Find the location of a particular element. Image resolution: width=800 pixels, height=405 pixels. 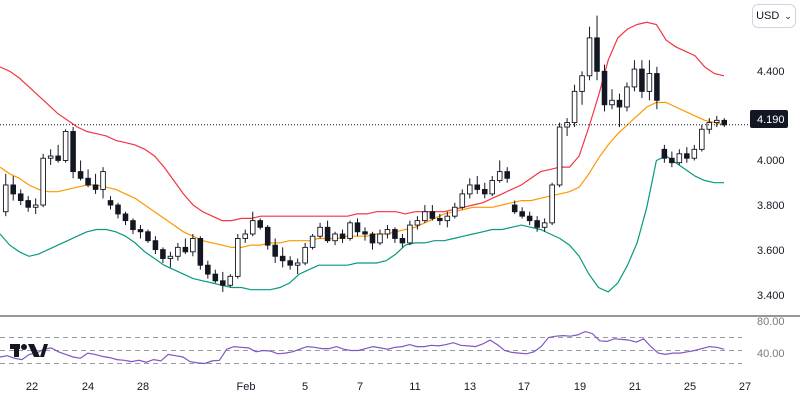

x-tick-label: 24 is located at coordinates (88, 387).